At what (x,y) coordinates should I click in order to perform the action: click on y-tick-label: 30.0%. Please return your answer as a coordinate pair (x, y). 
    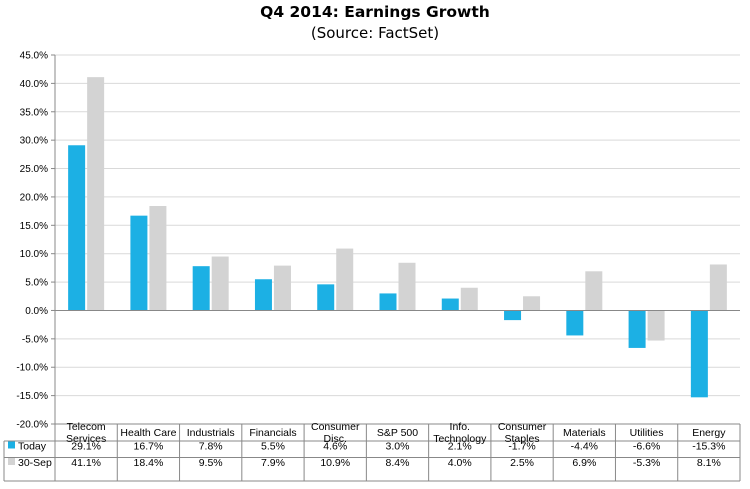
    Looking at the image, I should click on (34, 141).